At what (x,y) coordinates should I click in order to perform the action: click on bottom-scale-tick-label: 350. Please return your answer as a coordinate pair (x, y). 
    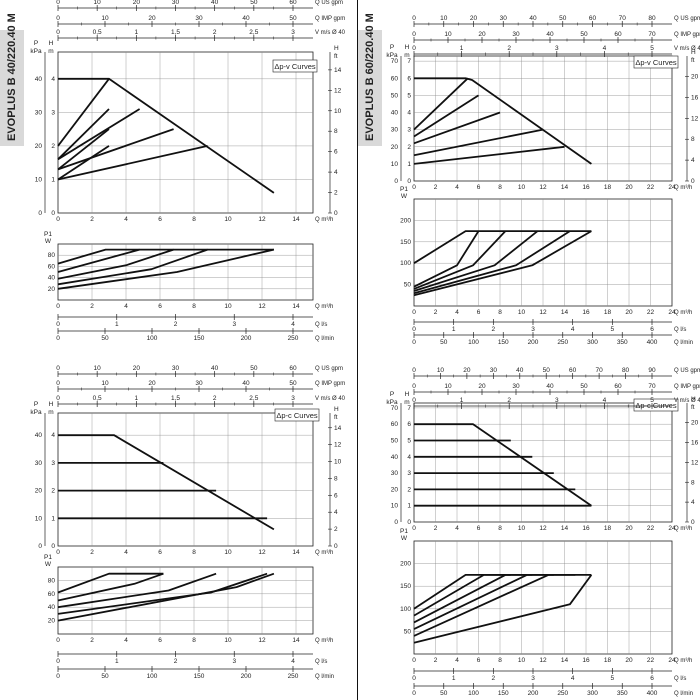
    Looking at the image, I should click on (622, 342).